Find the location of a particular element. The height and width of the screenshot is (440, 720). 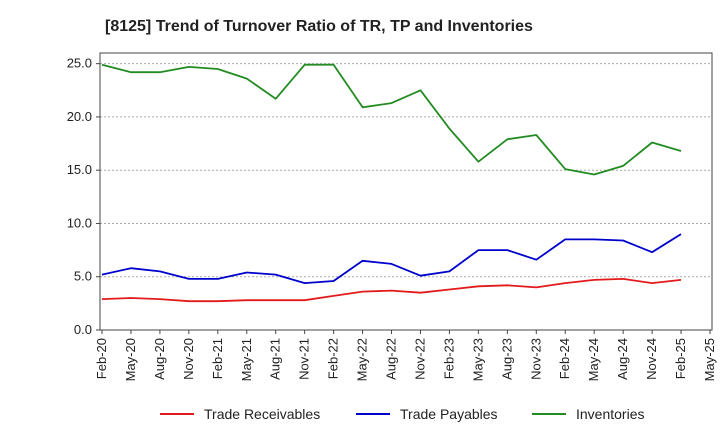

x-tick-label: Nov-24 is located at coordinates (651, 359).